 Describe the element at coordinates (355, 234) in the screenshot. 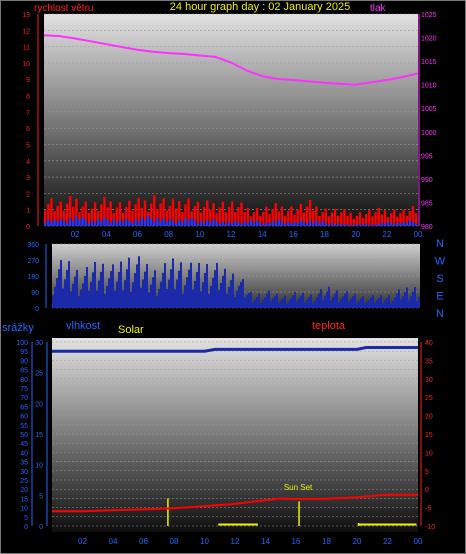

I see `x-tick-label: 20` at that location.